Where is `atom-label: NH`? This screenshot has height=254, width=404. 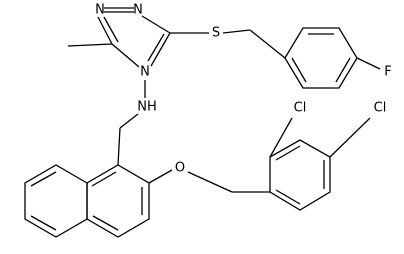
atom-label: NH is located at coordinates (147, 107).